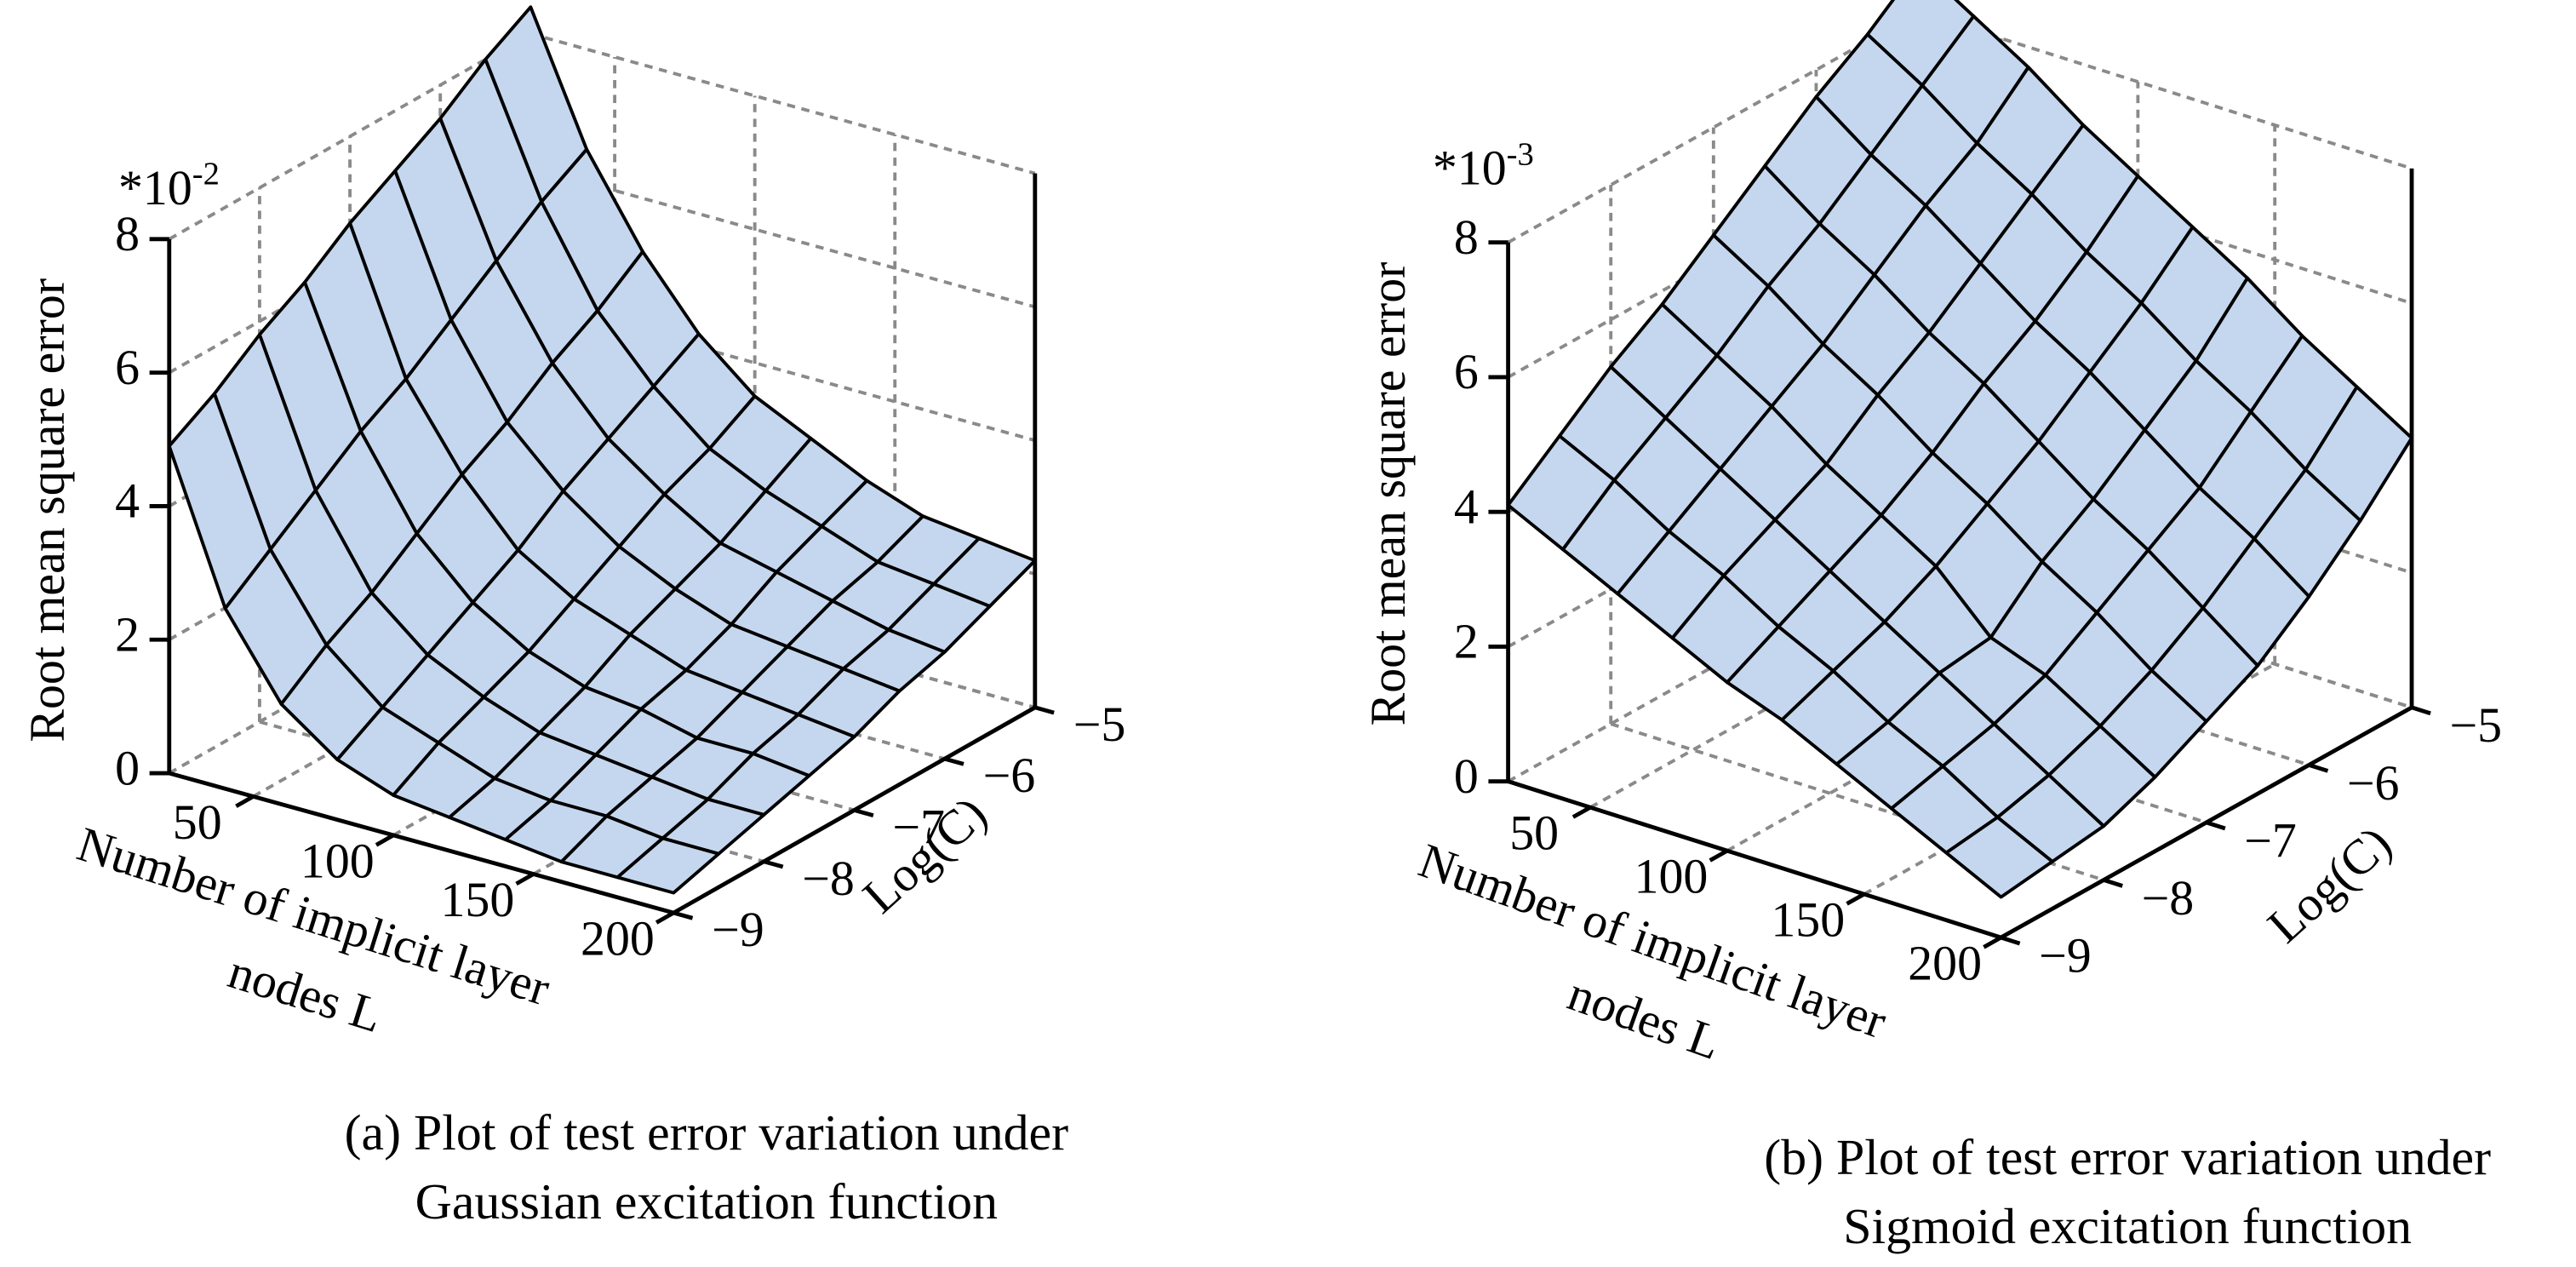 This screenshot has height=1267, width=2576. What do you see at coordinates (1521, 154) in the screenshot?
I see `scale-exponent: -3` at bounding box center [1521, 154].